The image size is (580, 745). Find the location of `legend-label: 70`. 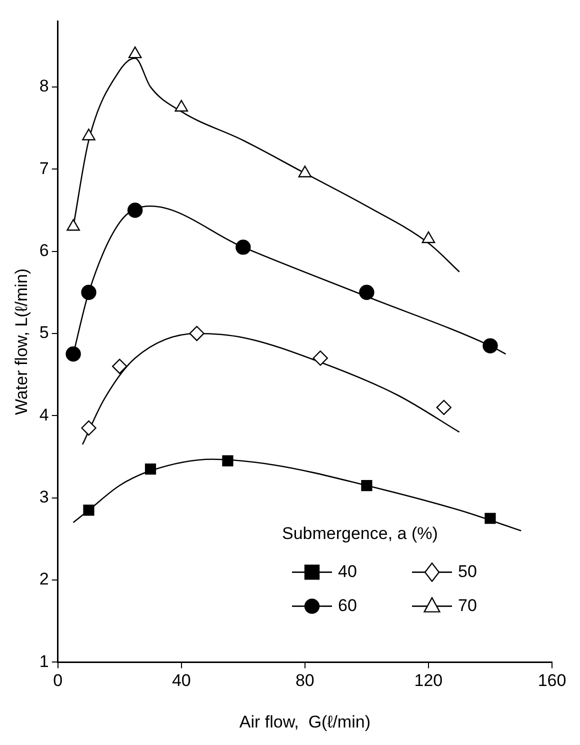

legend-label: 70 is located at coordinates (467, 605).